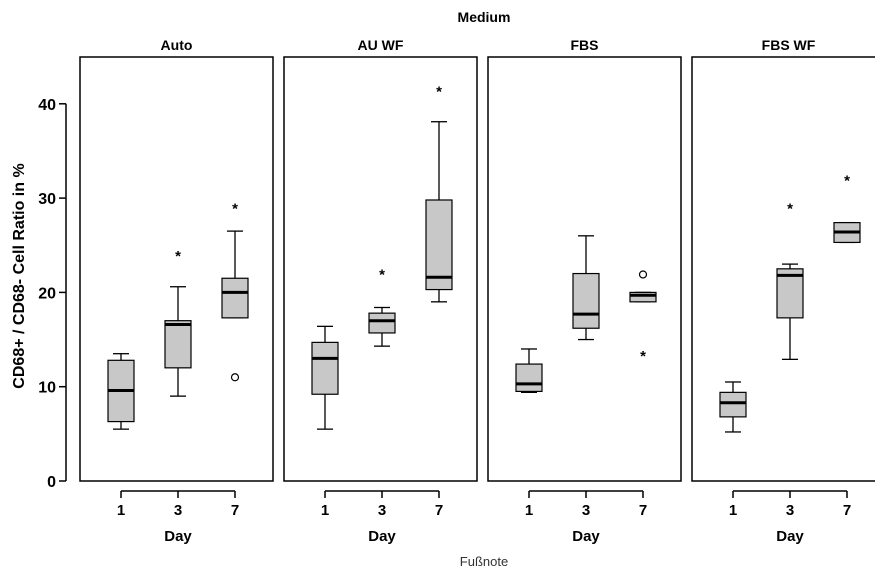  What do you see at coordinates (789, 45) in the screenshot?
I see `panel-title: FBS WF` at bounding box center [789, 45].